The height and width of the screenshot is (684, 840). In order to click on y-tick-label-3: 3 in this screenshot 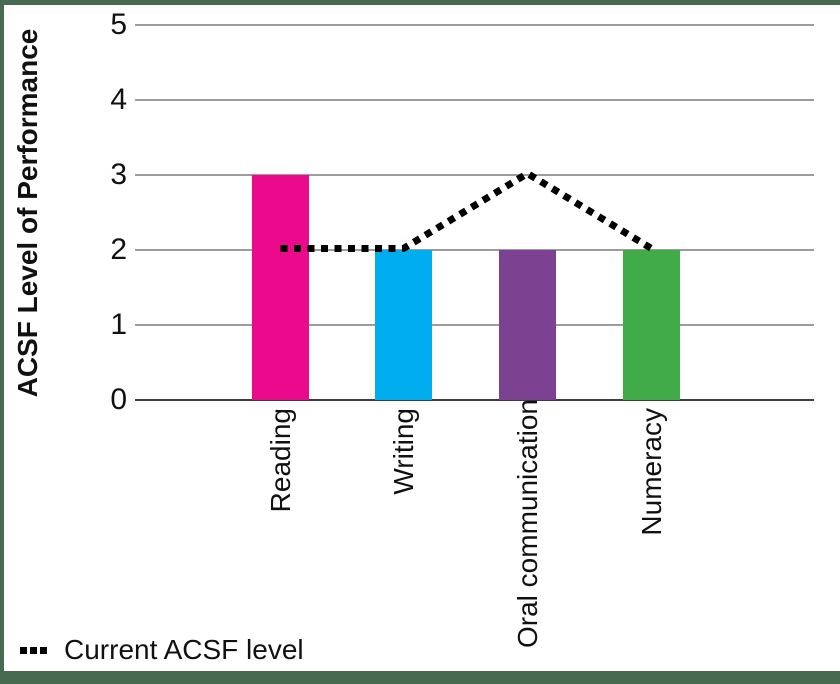, I will do `click(118, 174)`.